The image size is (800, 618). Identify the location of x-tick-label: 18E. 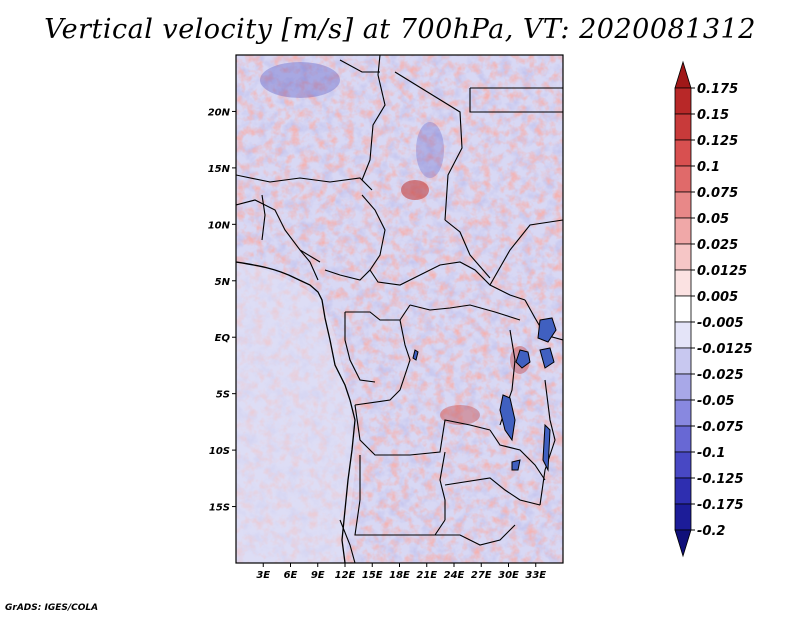
(399, 575).